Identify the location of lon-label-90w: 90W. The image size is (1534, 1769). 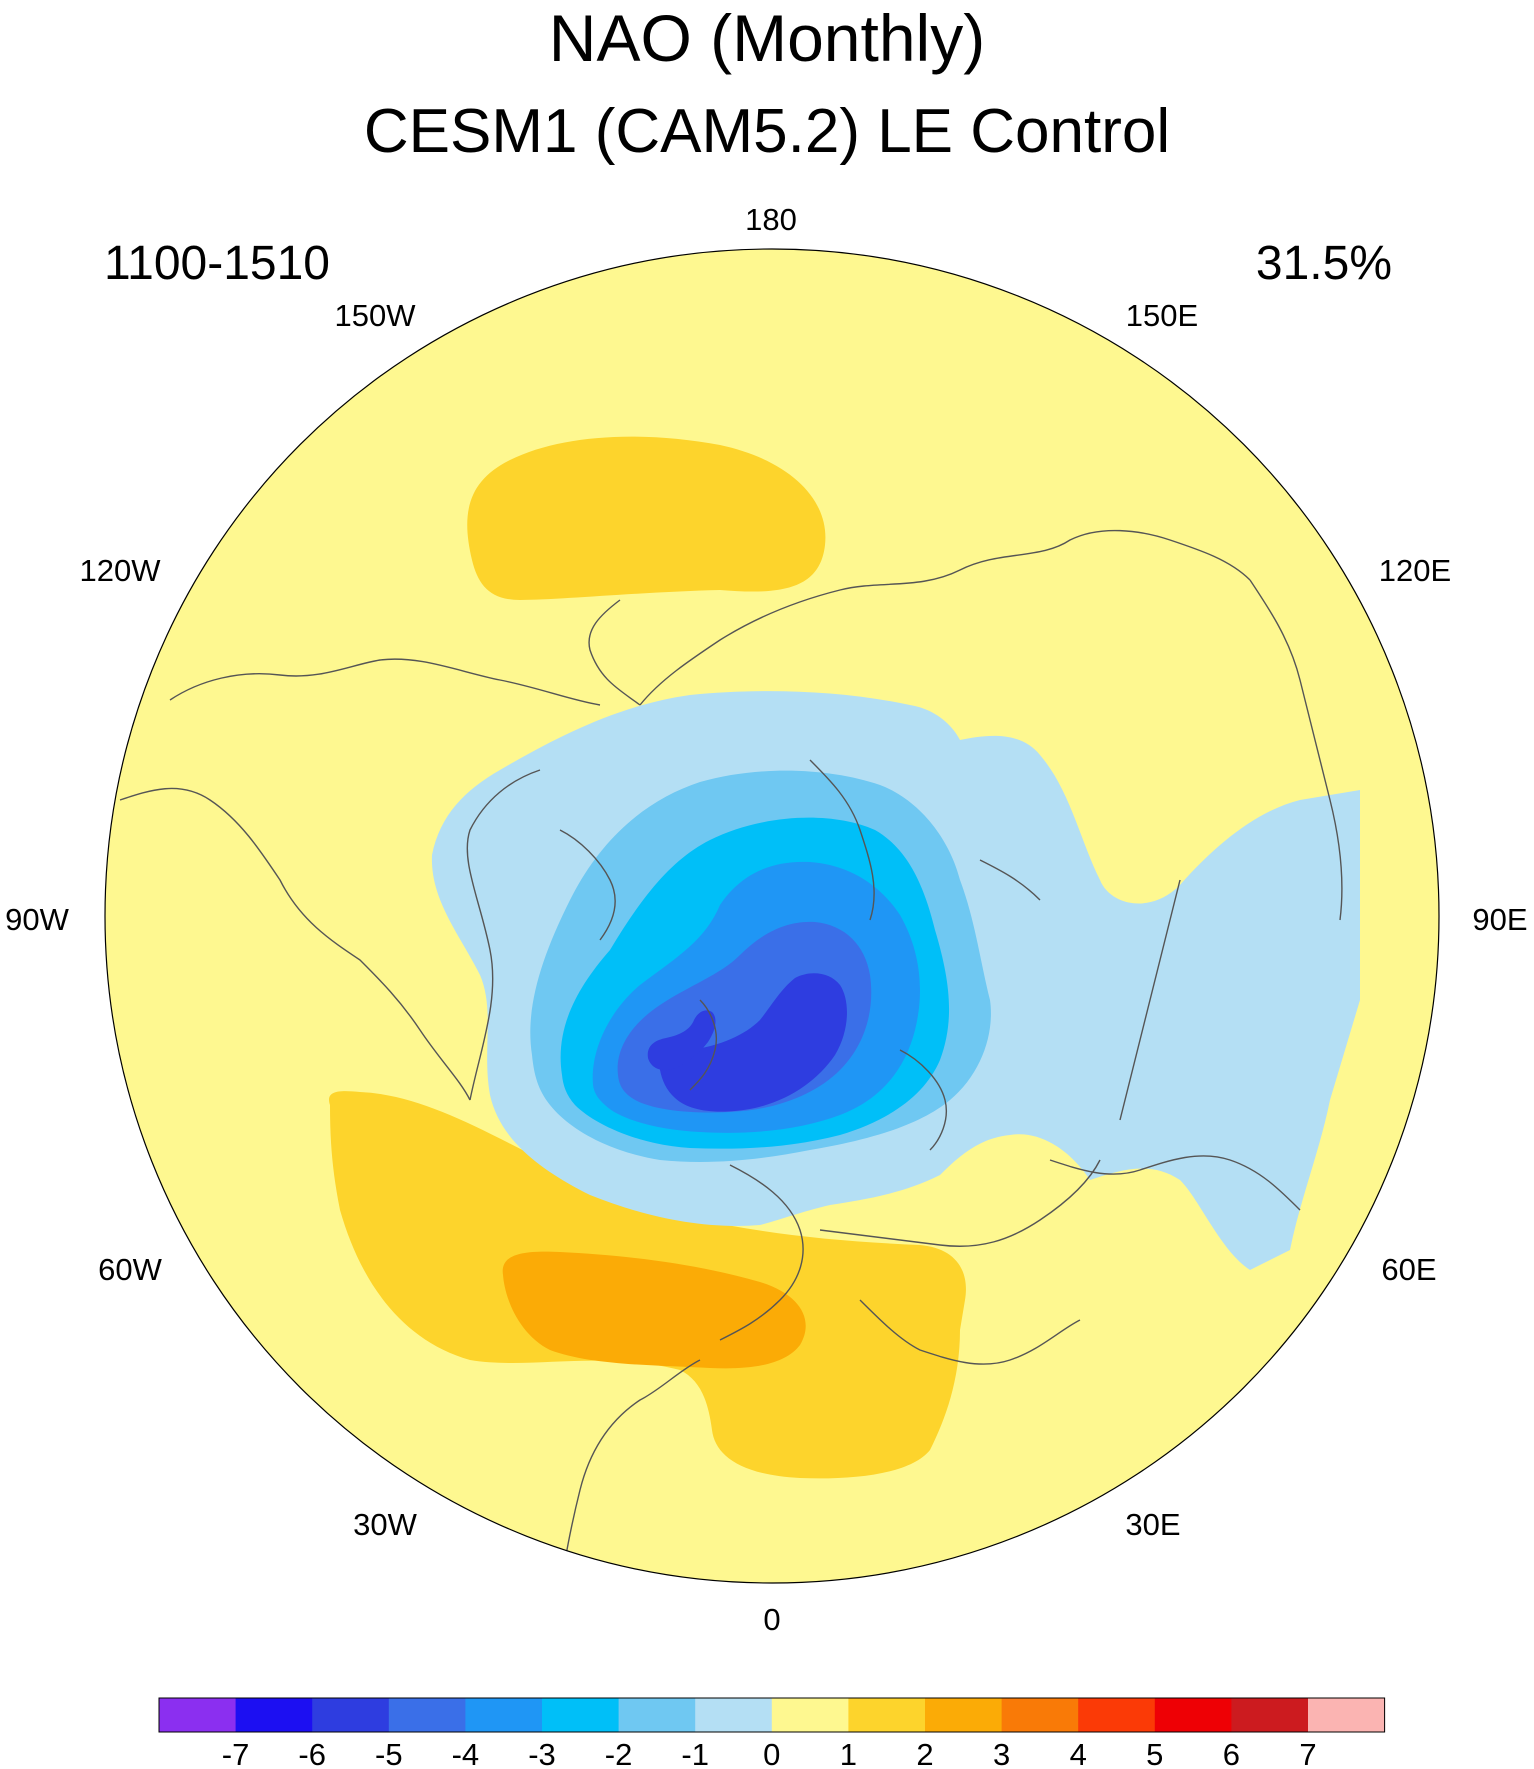
(37, 919).